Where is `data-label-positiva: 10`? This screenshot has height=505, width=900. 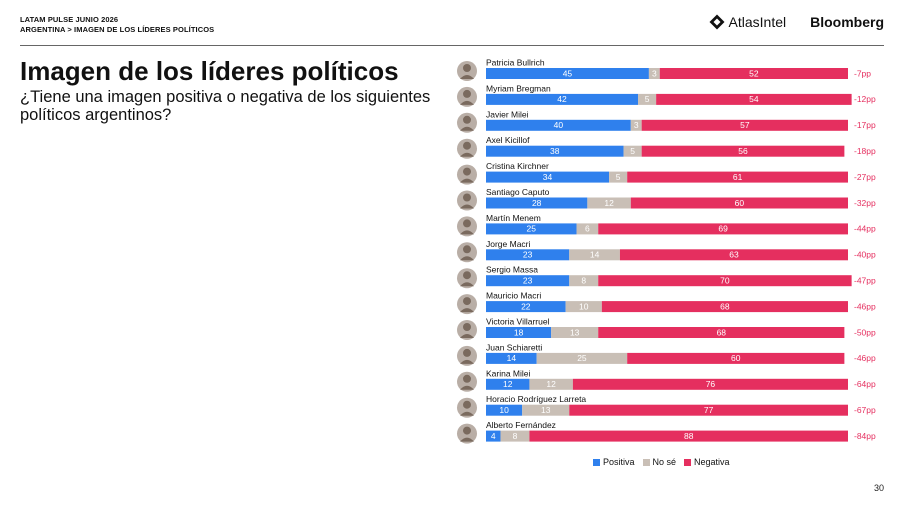 data-label-positiva: 10 is located at coordinates (504, 410).